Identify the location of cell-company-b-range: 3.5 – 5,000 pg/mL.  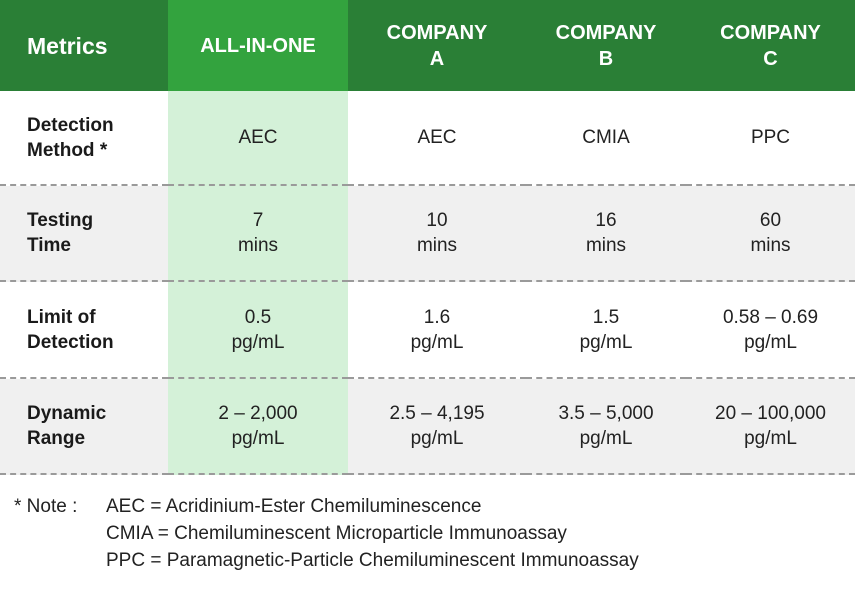
(606, 427).